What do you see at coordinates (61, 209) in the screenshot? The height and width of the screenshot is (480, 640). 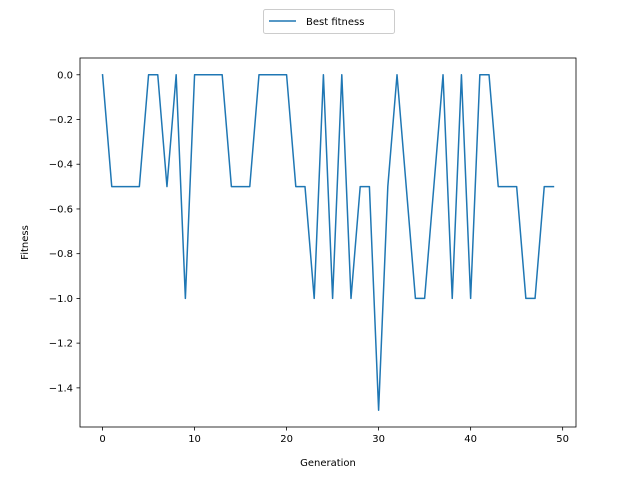 I see `y-tick-label: −0.6` at bounding box center [61, 209].